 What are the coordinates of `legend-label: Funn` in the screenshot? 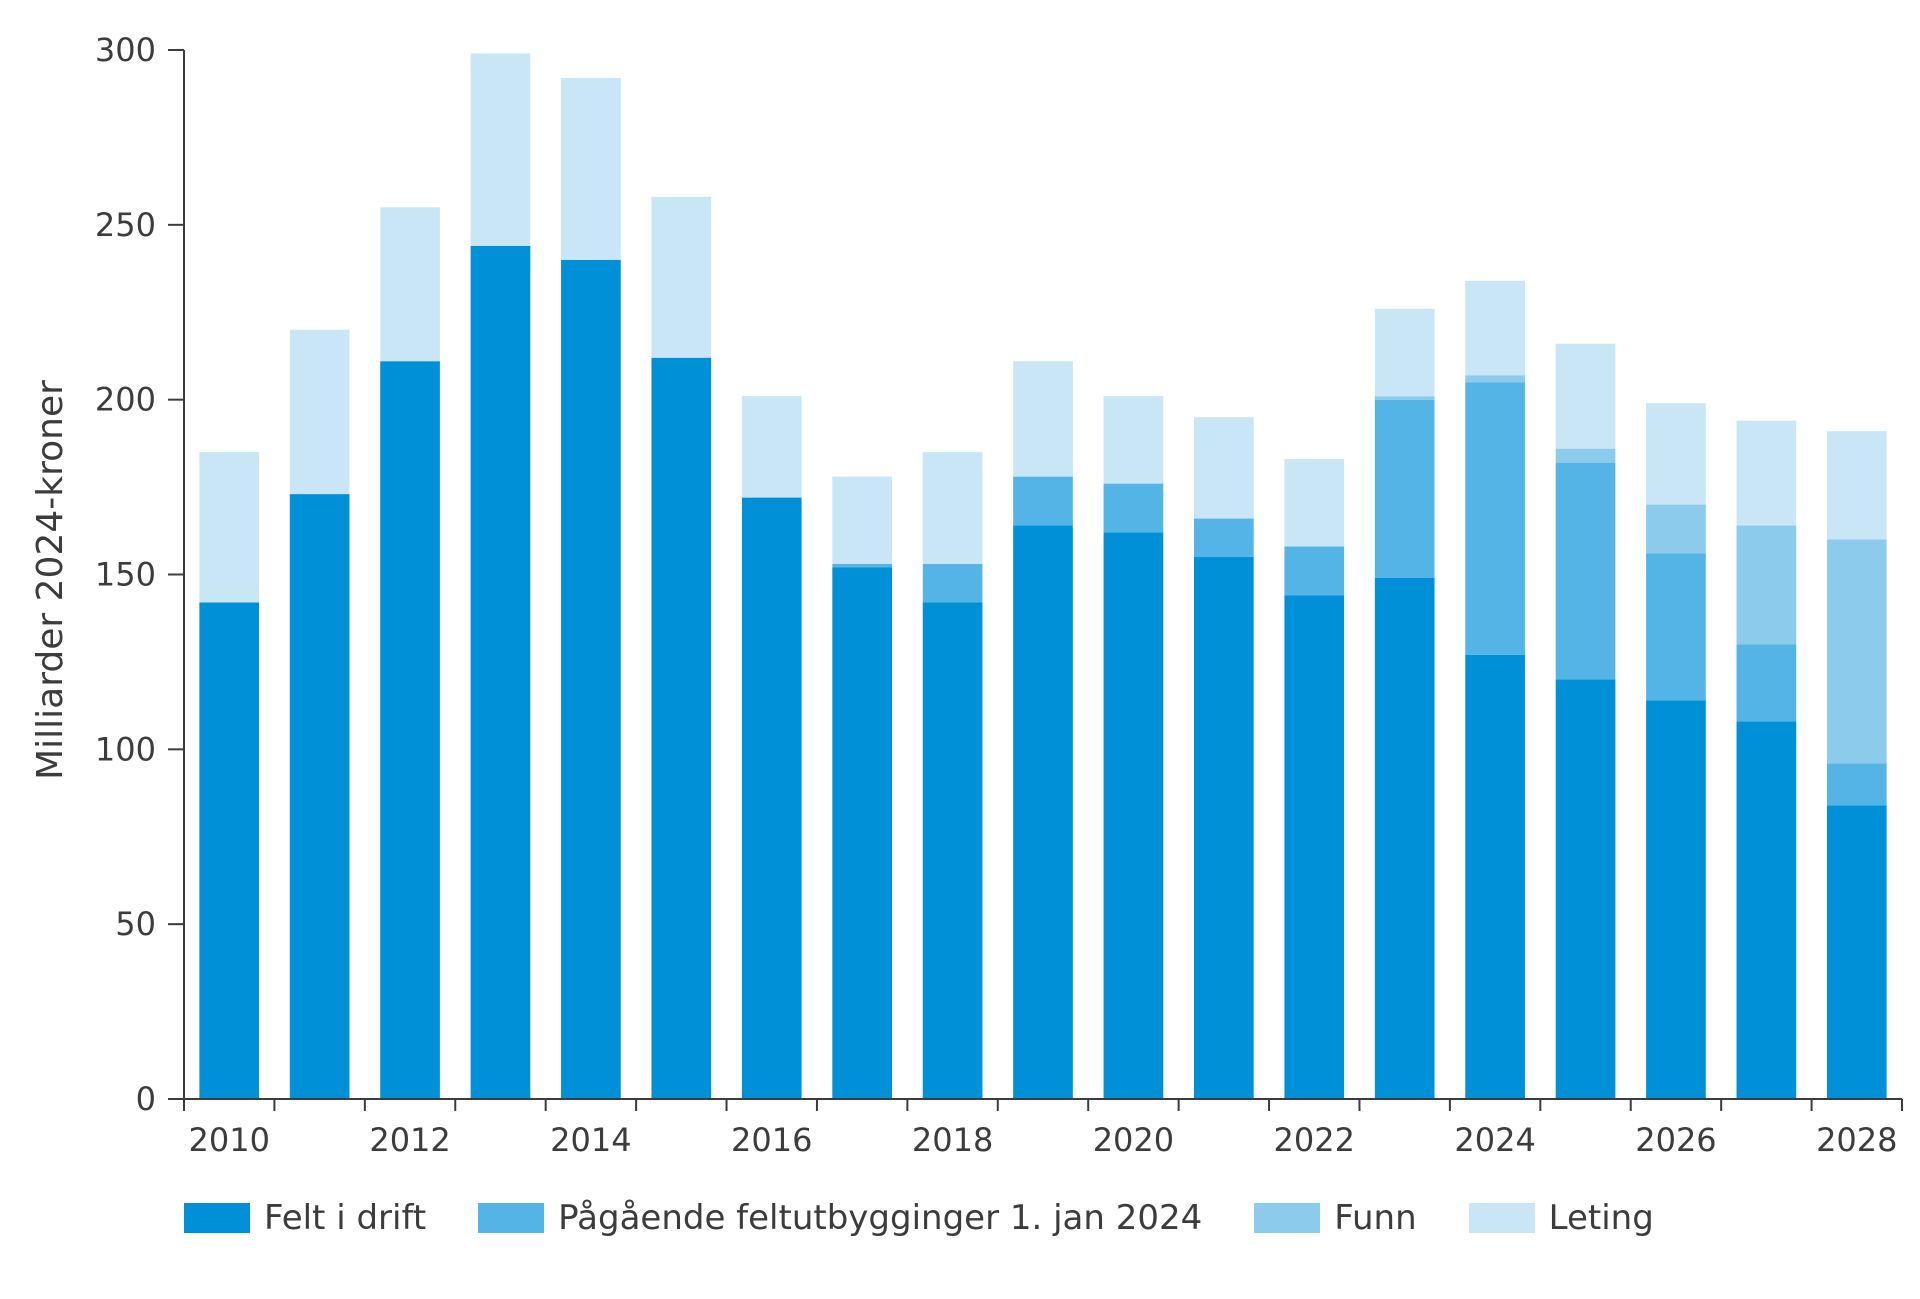 It's located at (1375, 1218).